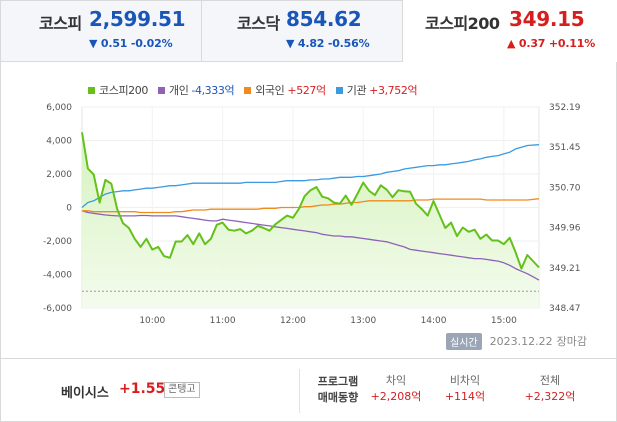 This screenshot has width=617, height=422. I want to click on non-arbitrage-head: 비차익, so click(465, 380).